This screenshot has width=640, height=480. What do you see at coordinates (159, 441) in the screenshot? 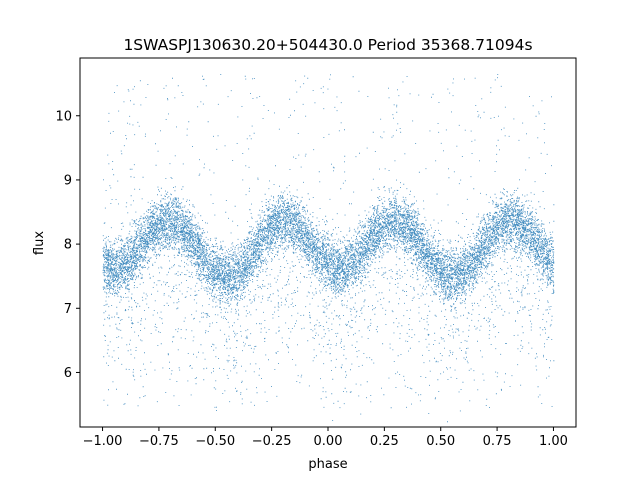
I see `x-tick-label: −0.75` at bounding box center [159, 441].